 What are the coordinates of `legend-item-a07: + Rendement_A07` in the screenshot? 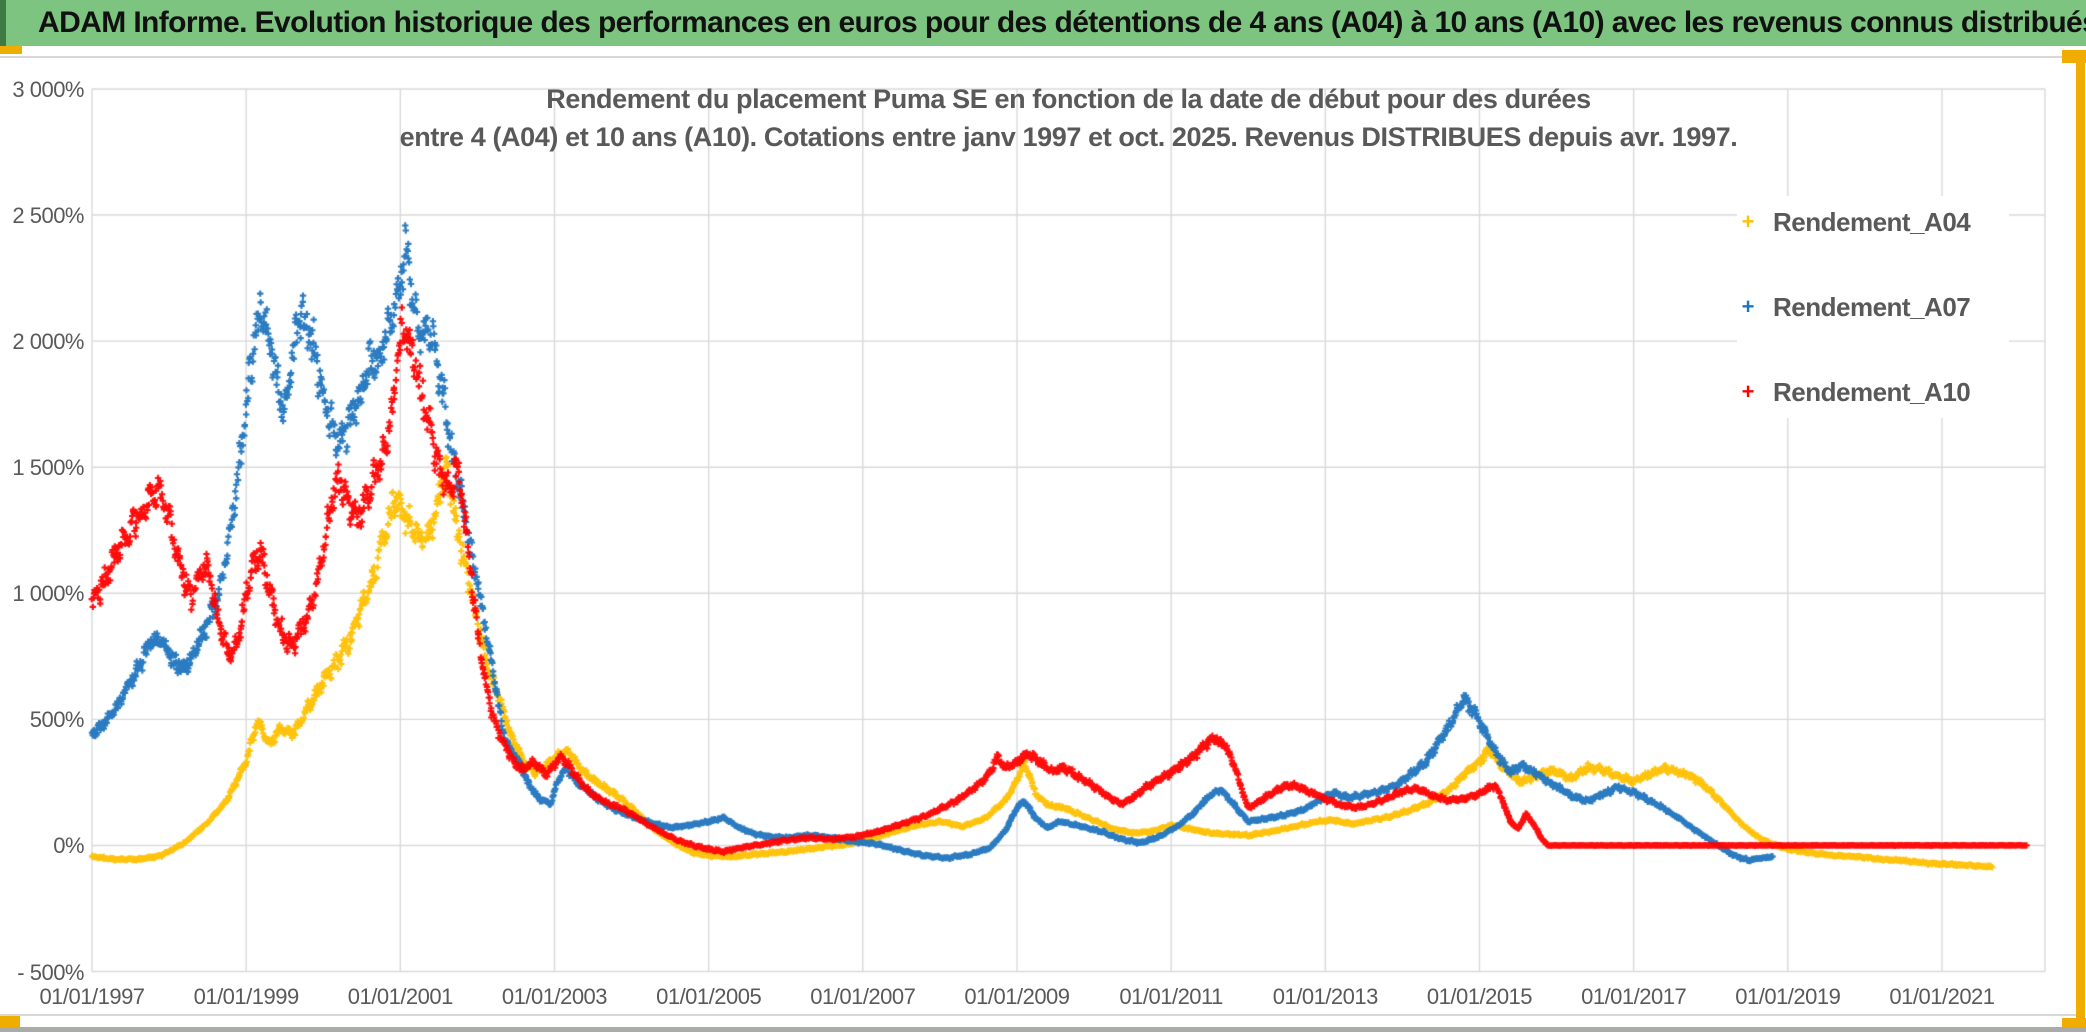 It's located at (1873, 307).